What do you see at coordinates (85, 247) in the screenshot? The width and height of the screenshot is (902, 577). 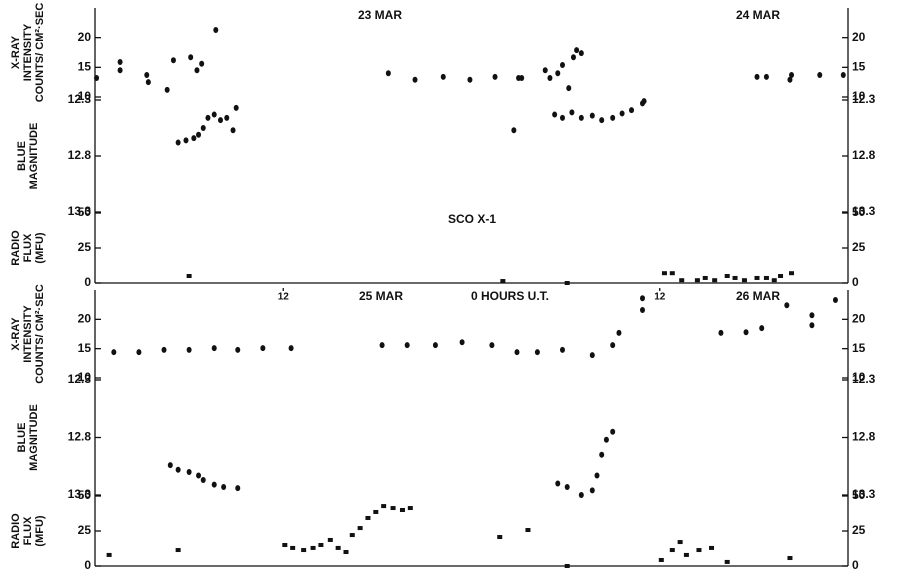 I see `y-tick-label: 25` at bounding box center [85, 247].